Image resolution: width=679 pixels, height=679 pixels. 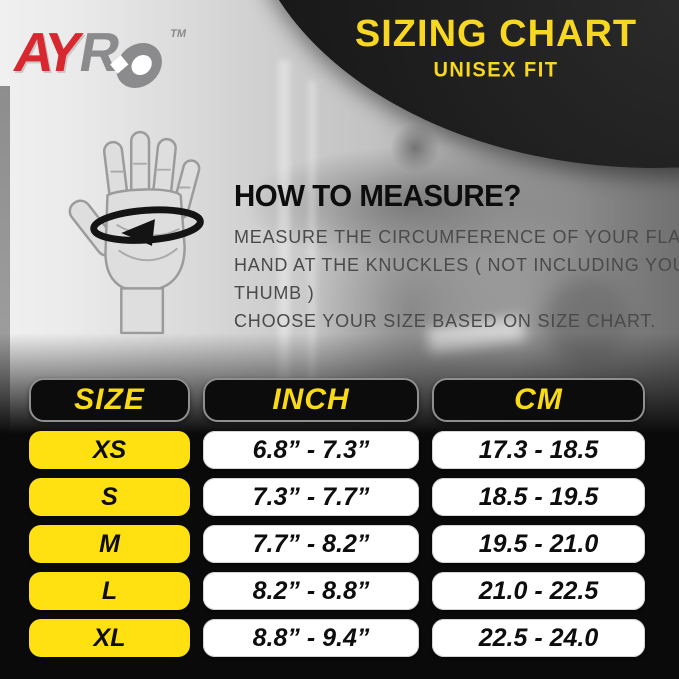 I want to click on page-subtitle: UNISEX FIT, so click(x=496, y=70).